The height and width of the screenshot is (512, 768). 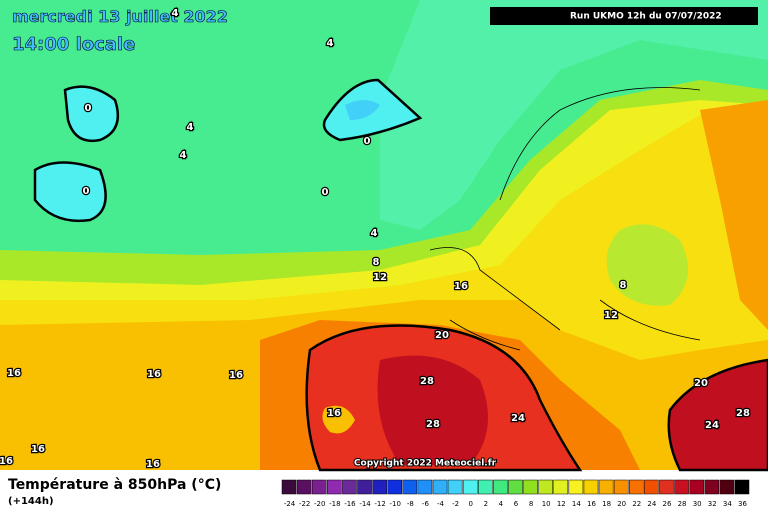 I want to click on date-label: mercredi 13 juillet 2022, so click(x=120, y=16).